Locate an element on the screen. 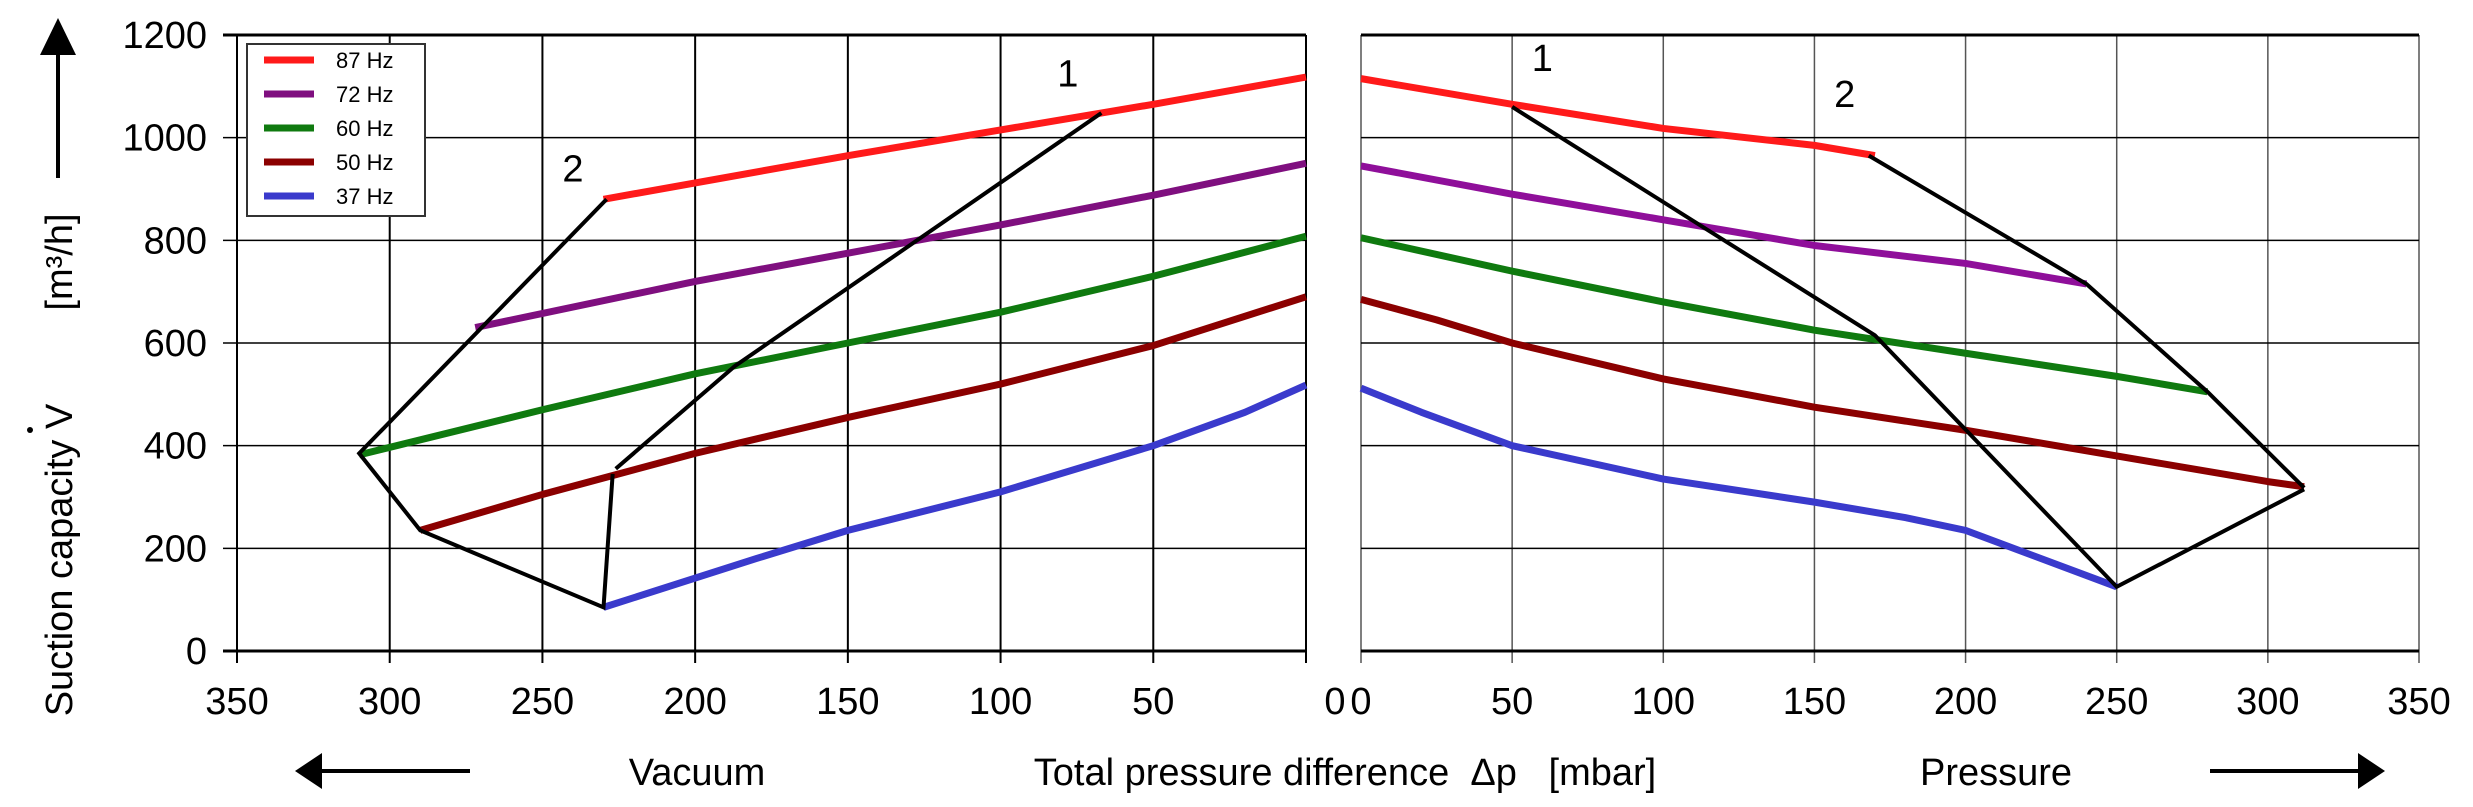  v-dot is located at coordinates (30, 430).